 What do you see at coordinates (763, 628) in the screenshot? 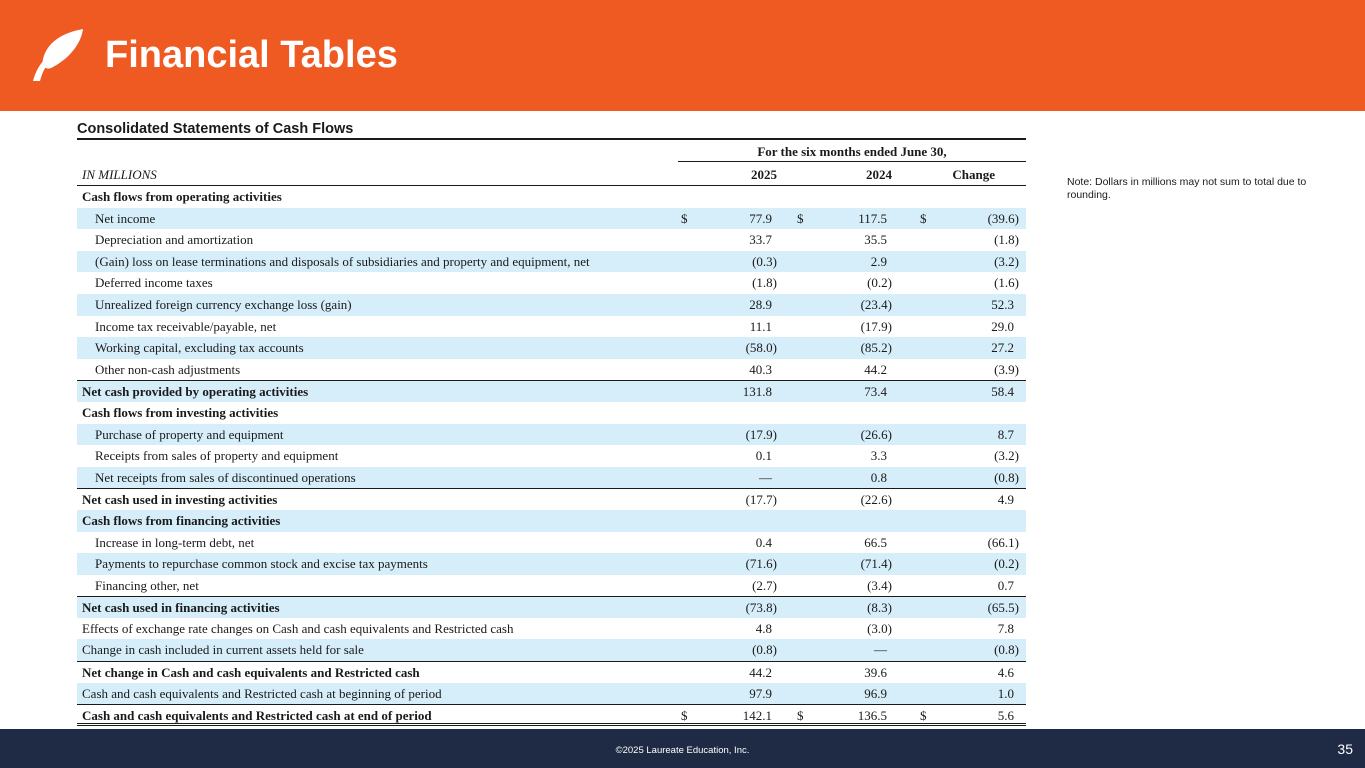
I see `value-2025: 4.8` at bounding box center [763, 628].